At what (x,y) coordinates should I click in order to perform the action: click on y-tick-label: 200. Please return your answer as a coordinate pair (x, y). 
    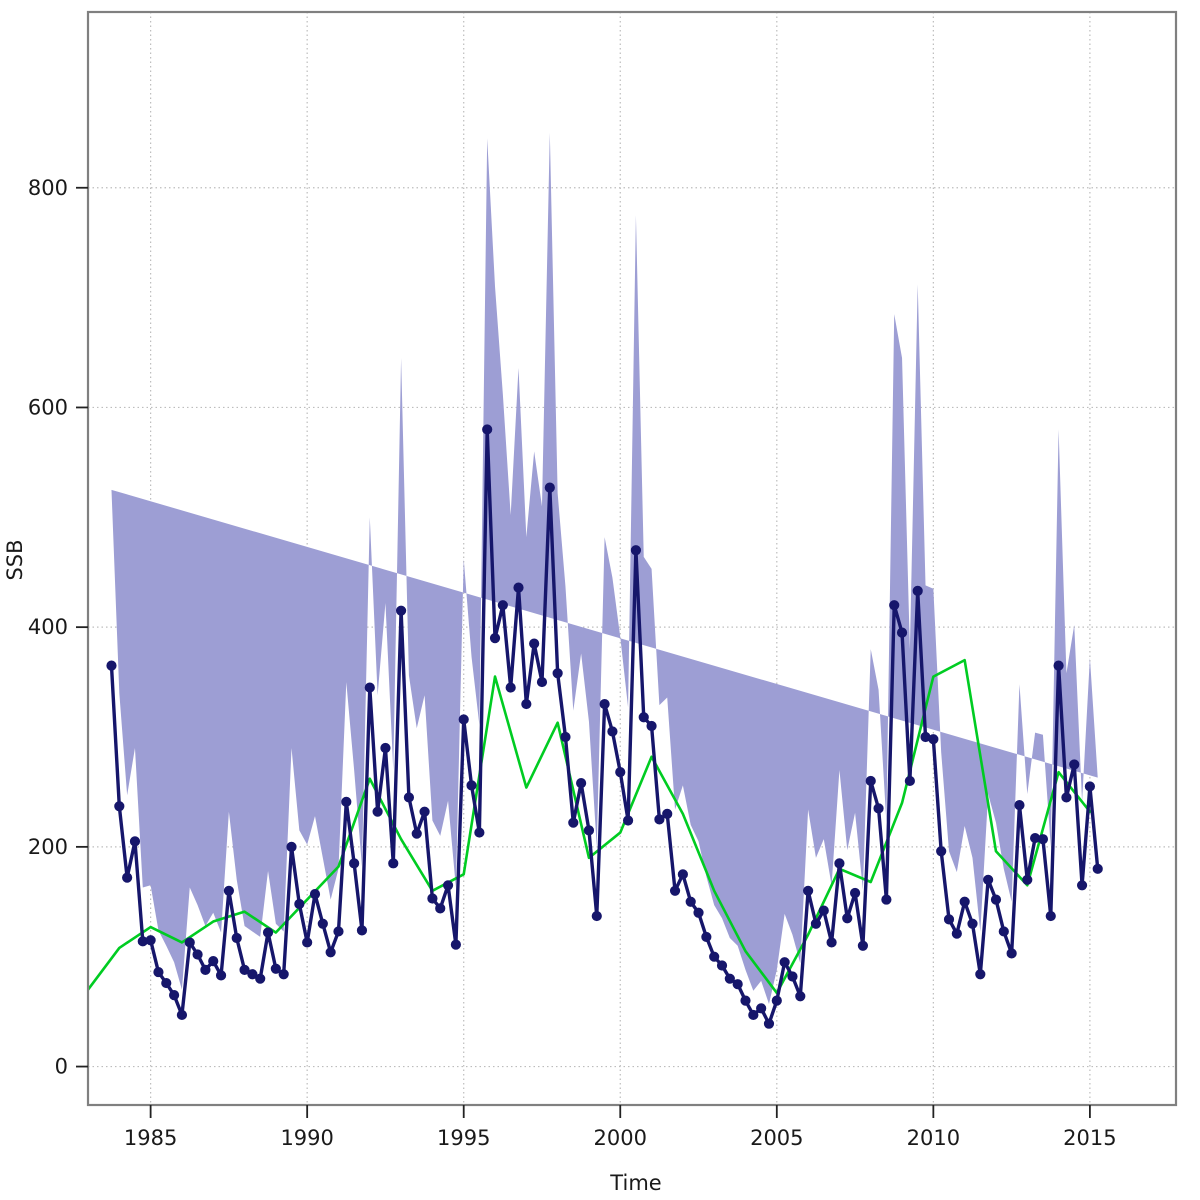
    Looking at the image, I should click on (48, 847).